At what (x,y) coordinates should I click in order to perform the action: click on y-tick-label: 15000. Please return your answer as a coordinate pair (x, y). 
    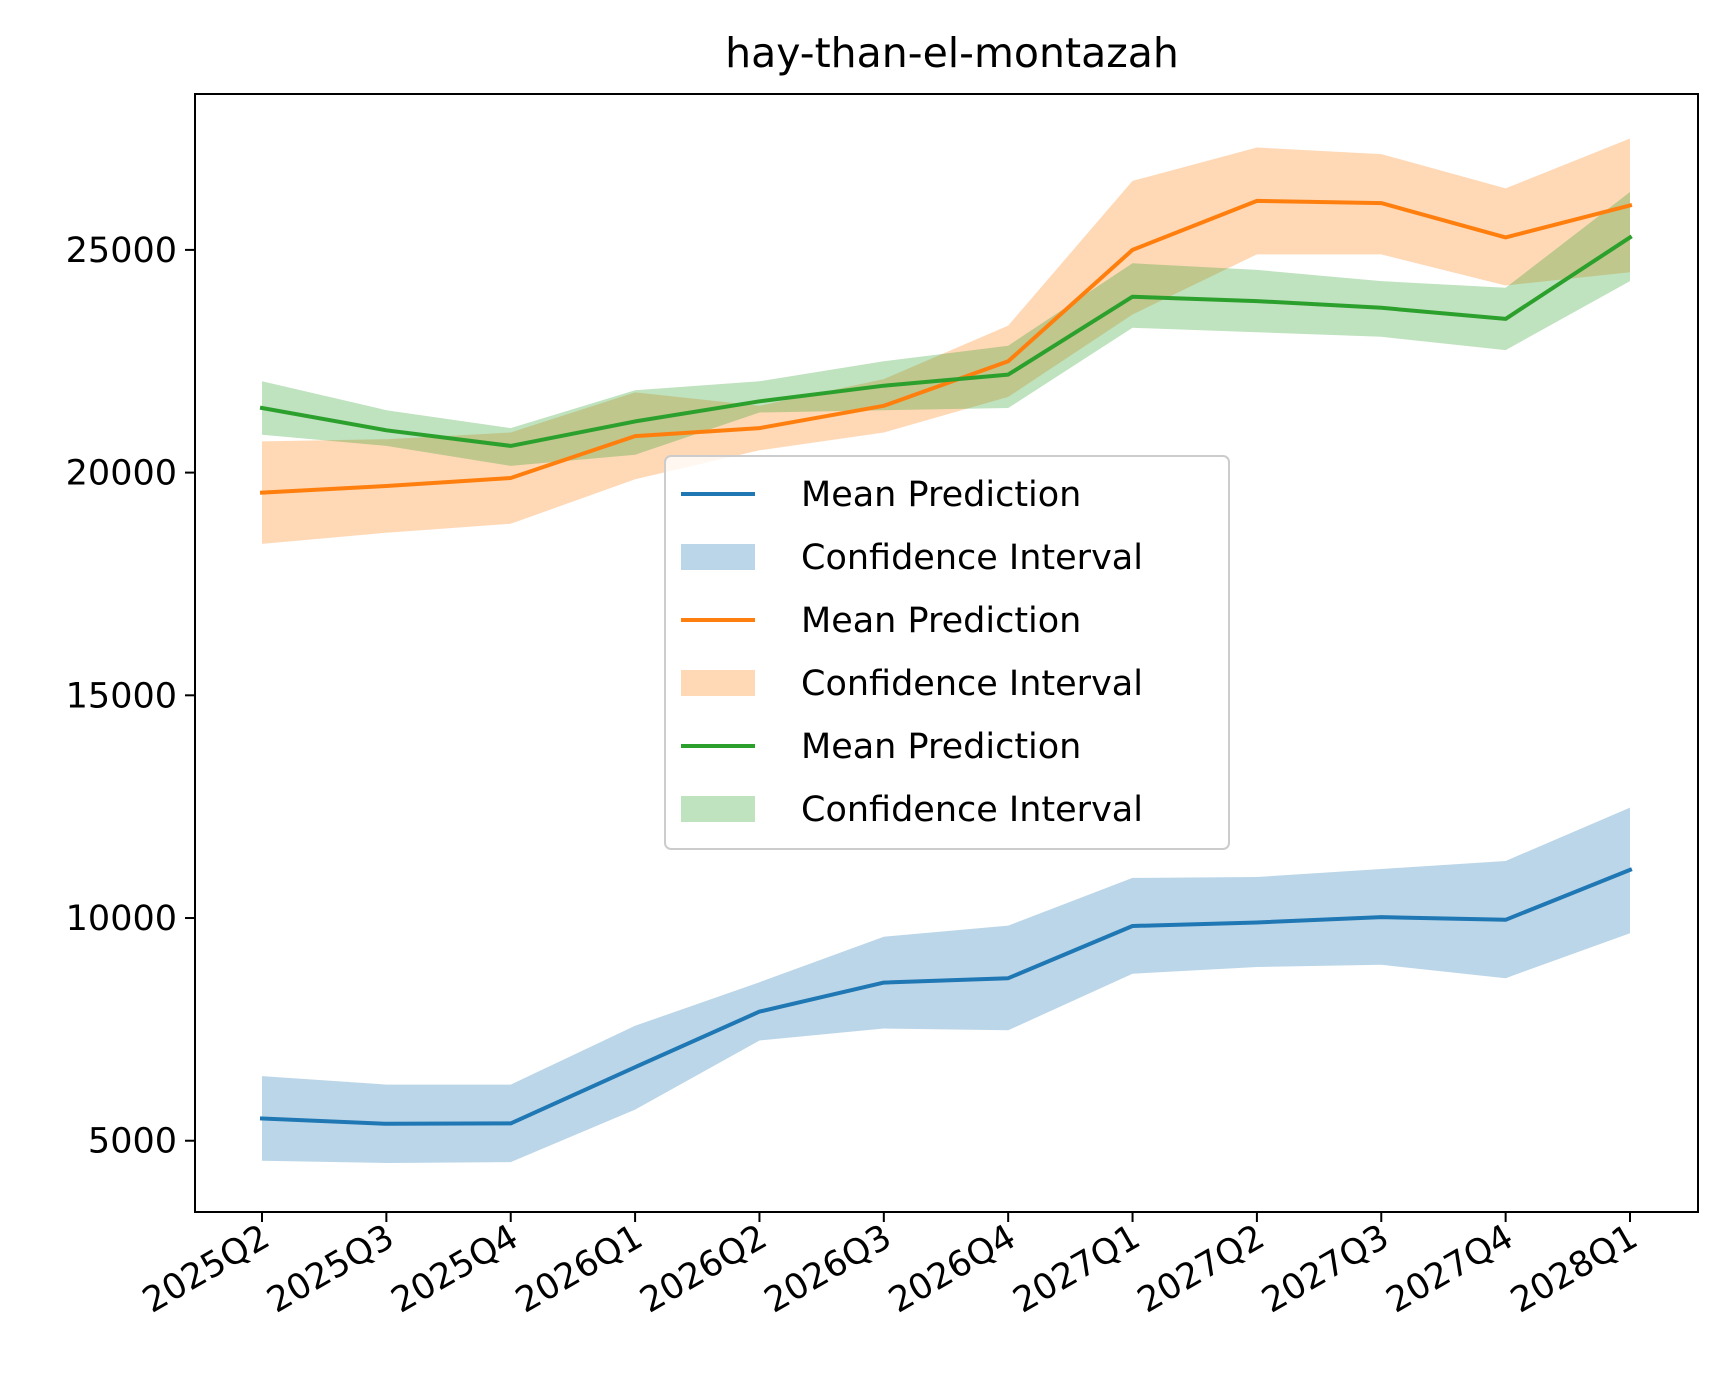
    Looking at the image, I should click on (121, 696).